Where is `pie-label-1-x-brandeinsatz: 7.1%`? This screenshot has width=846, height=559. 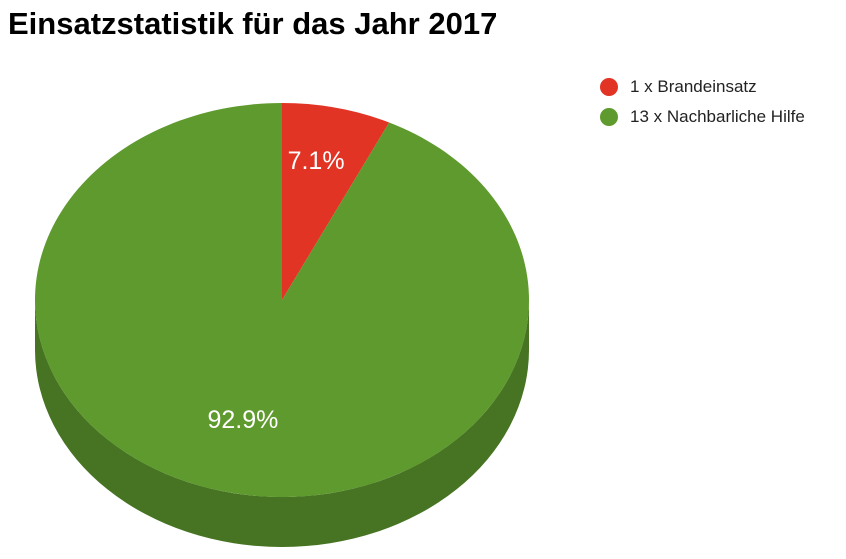
pie-label-1-x-brandeinsatz: 7.1% is located at coordinates (316, 161).